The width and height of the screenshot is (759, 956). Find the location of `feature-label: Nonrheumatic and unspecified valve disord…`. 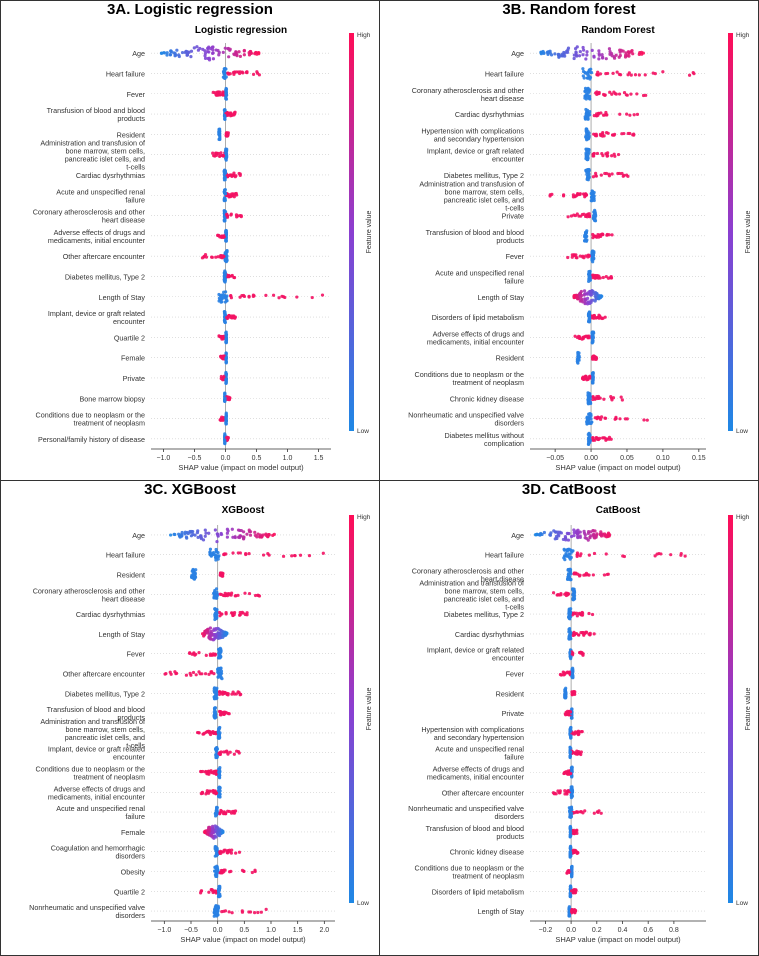

feature-label: Nonrheumatic and unspecified valve disord… is located at coordinates (466, 419).